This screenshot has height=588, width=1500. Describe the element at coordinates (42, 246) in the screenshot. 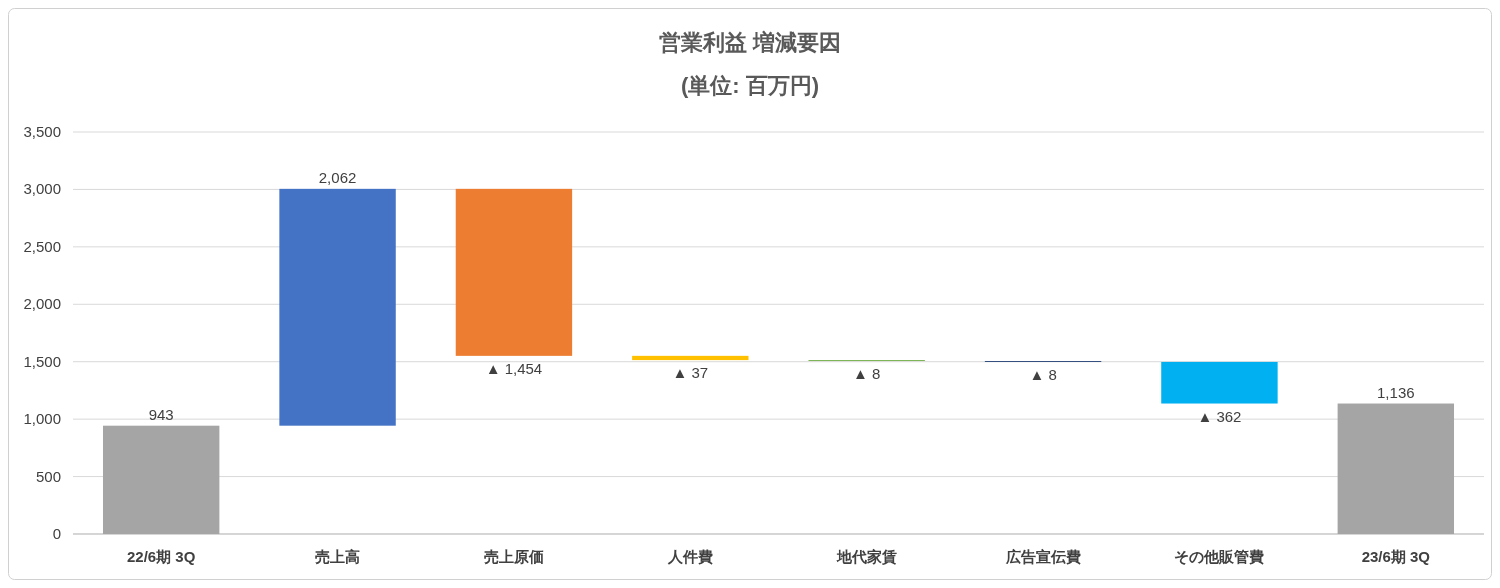

I see `y-tick-label: 2,500` at that location.